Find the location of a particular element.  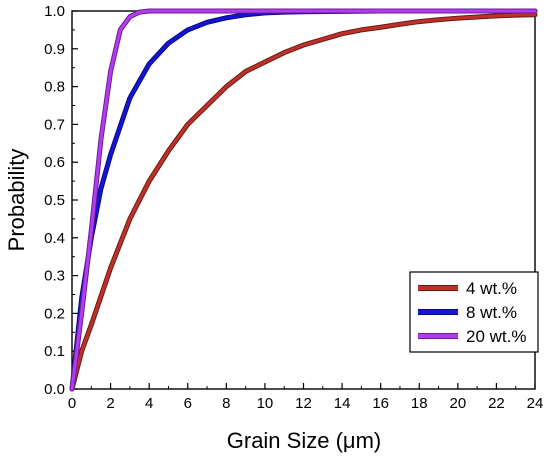

legend-label: 4 wt.% is located at coordinates (491, 288).